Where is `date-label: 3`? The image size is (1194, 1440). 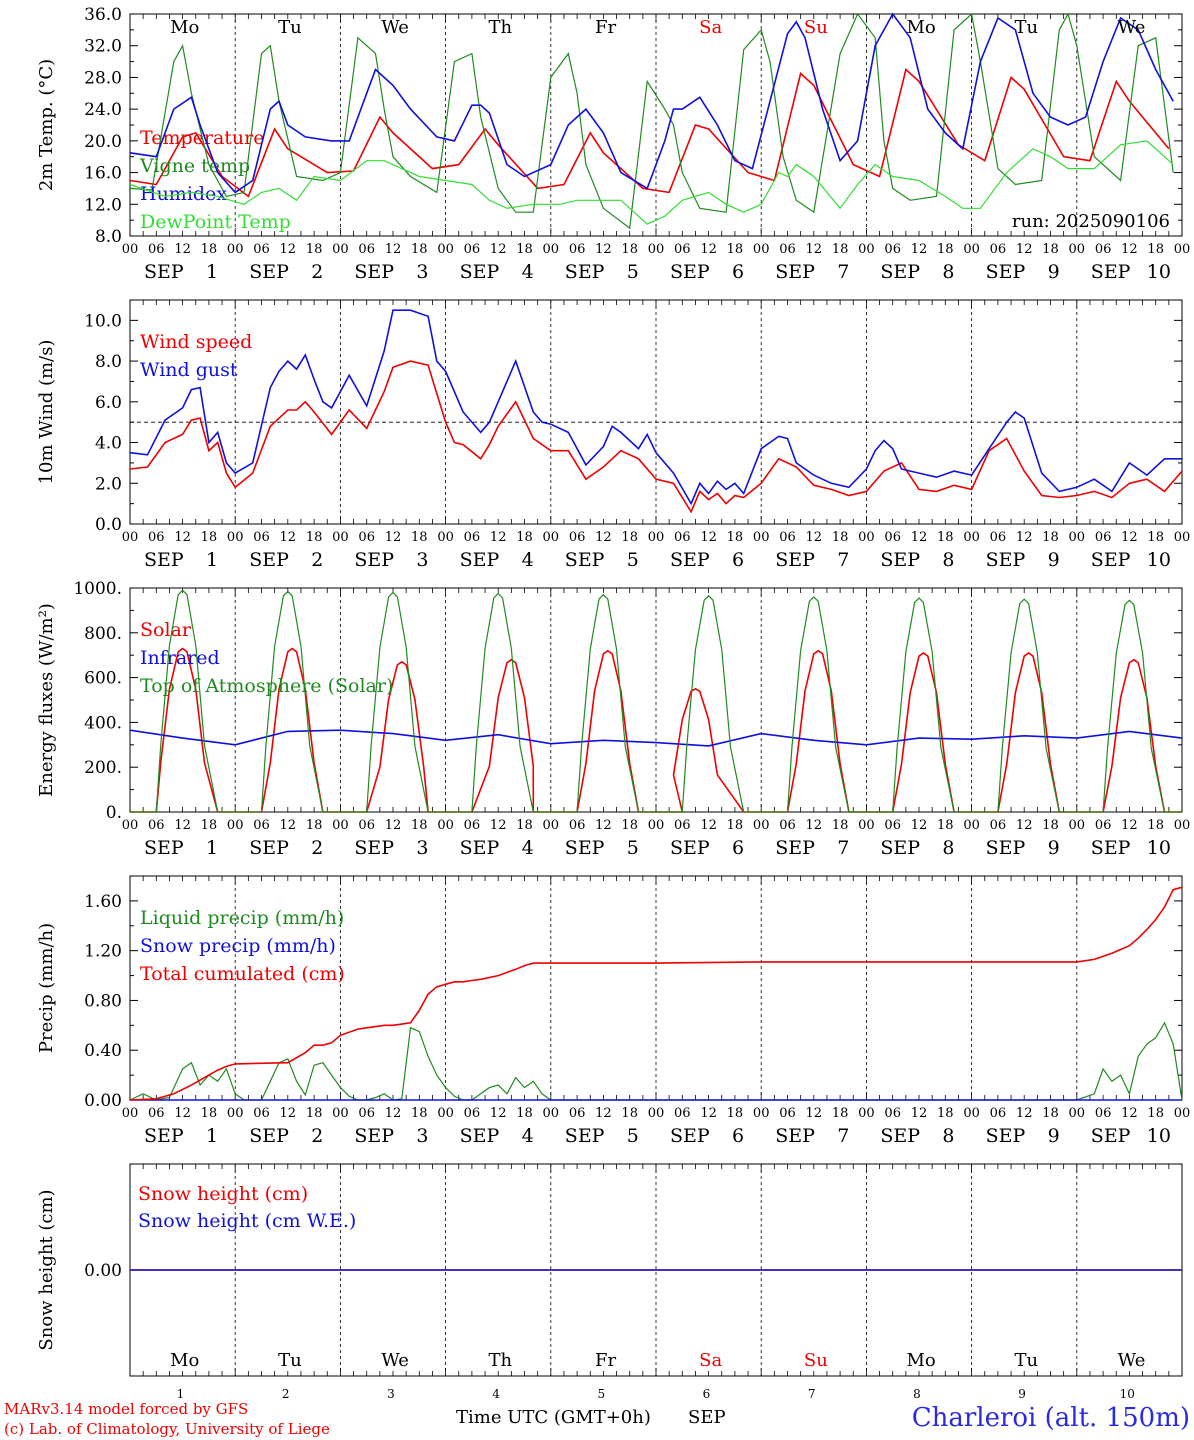 date-label: 3 is located at coordinates (422, 272).